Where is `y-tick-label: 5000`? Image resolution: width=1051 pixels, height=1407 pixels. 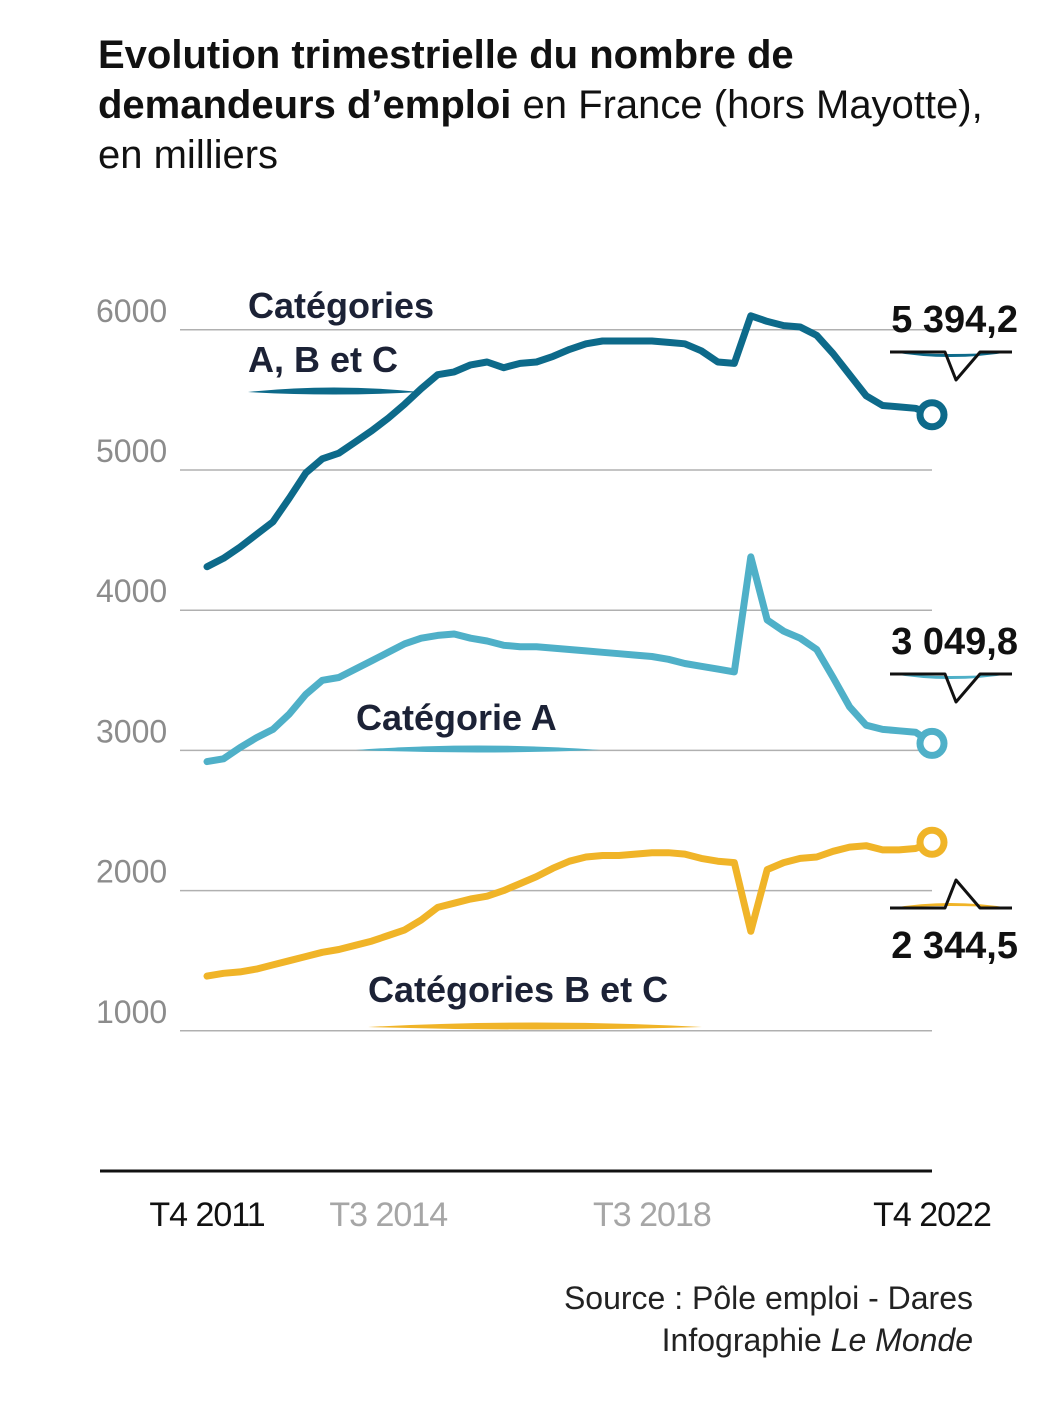
y-tick-label: 5000 is located at coordinates (131, 451).